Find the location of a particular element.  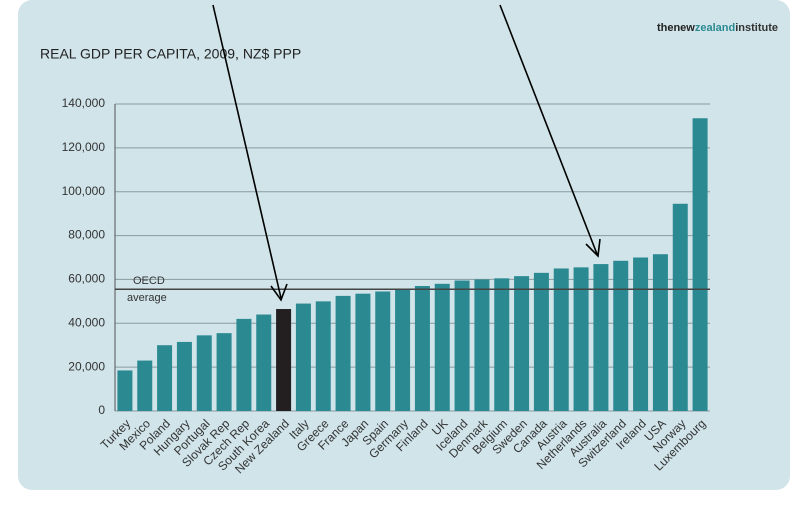

reference-label: average is located at coordinates (147, 298).